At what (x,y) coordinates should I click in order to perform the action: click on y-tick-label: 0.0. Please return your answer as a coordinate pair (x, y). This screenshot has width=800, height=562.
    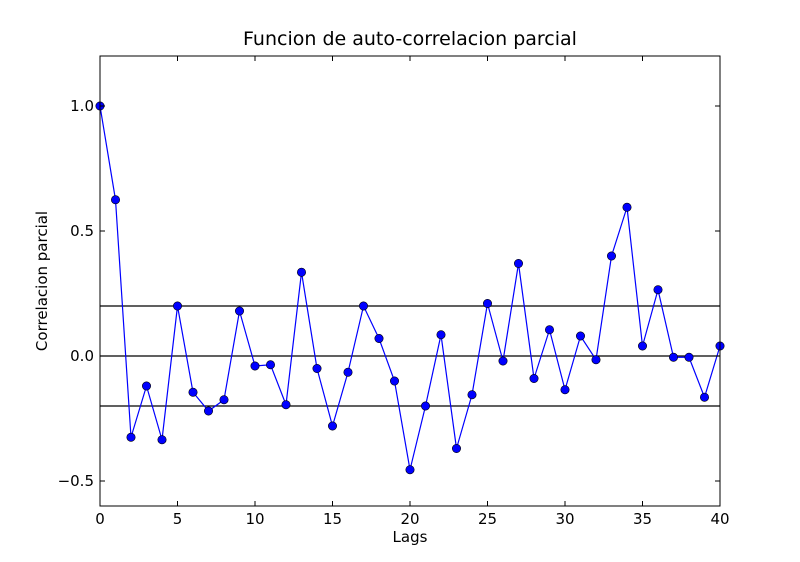
    Looking at the image, I should click on (82, 356).